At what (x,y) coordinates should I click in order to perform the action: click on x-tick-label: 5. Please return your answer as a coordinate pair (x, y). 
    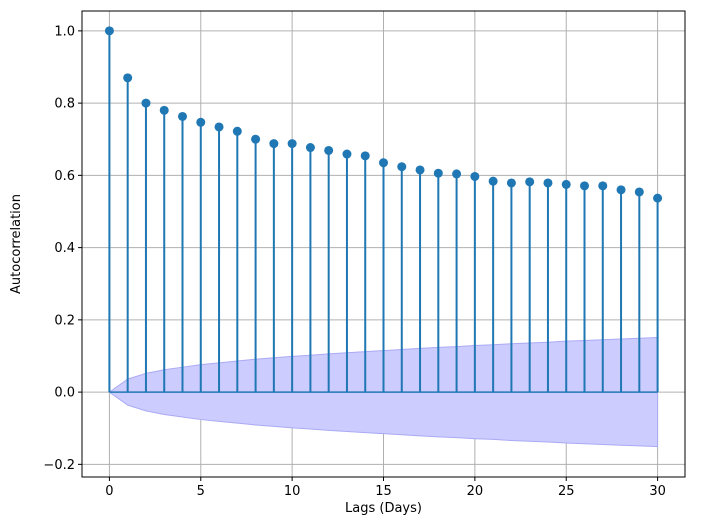
    Looking at the image, I should click on (201, 491).